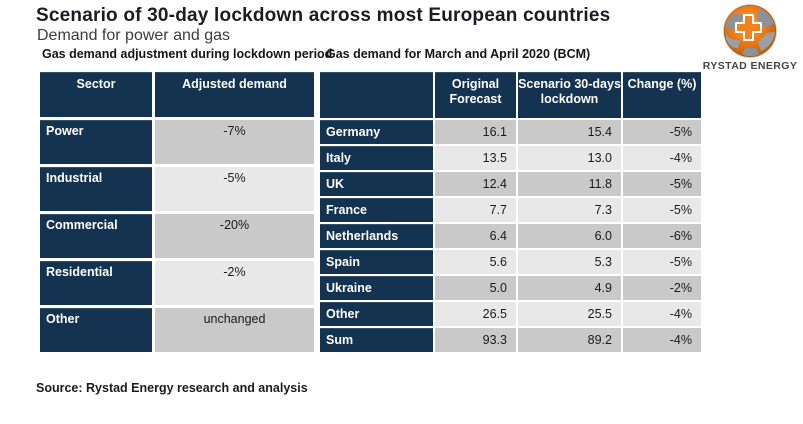 This screenshot has height=424, width=803. What do you see at coordinates (662, 236) in the screenshot?
I see `change-cell: -6%` at bounding box center [662, 236].